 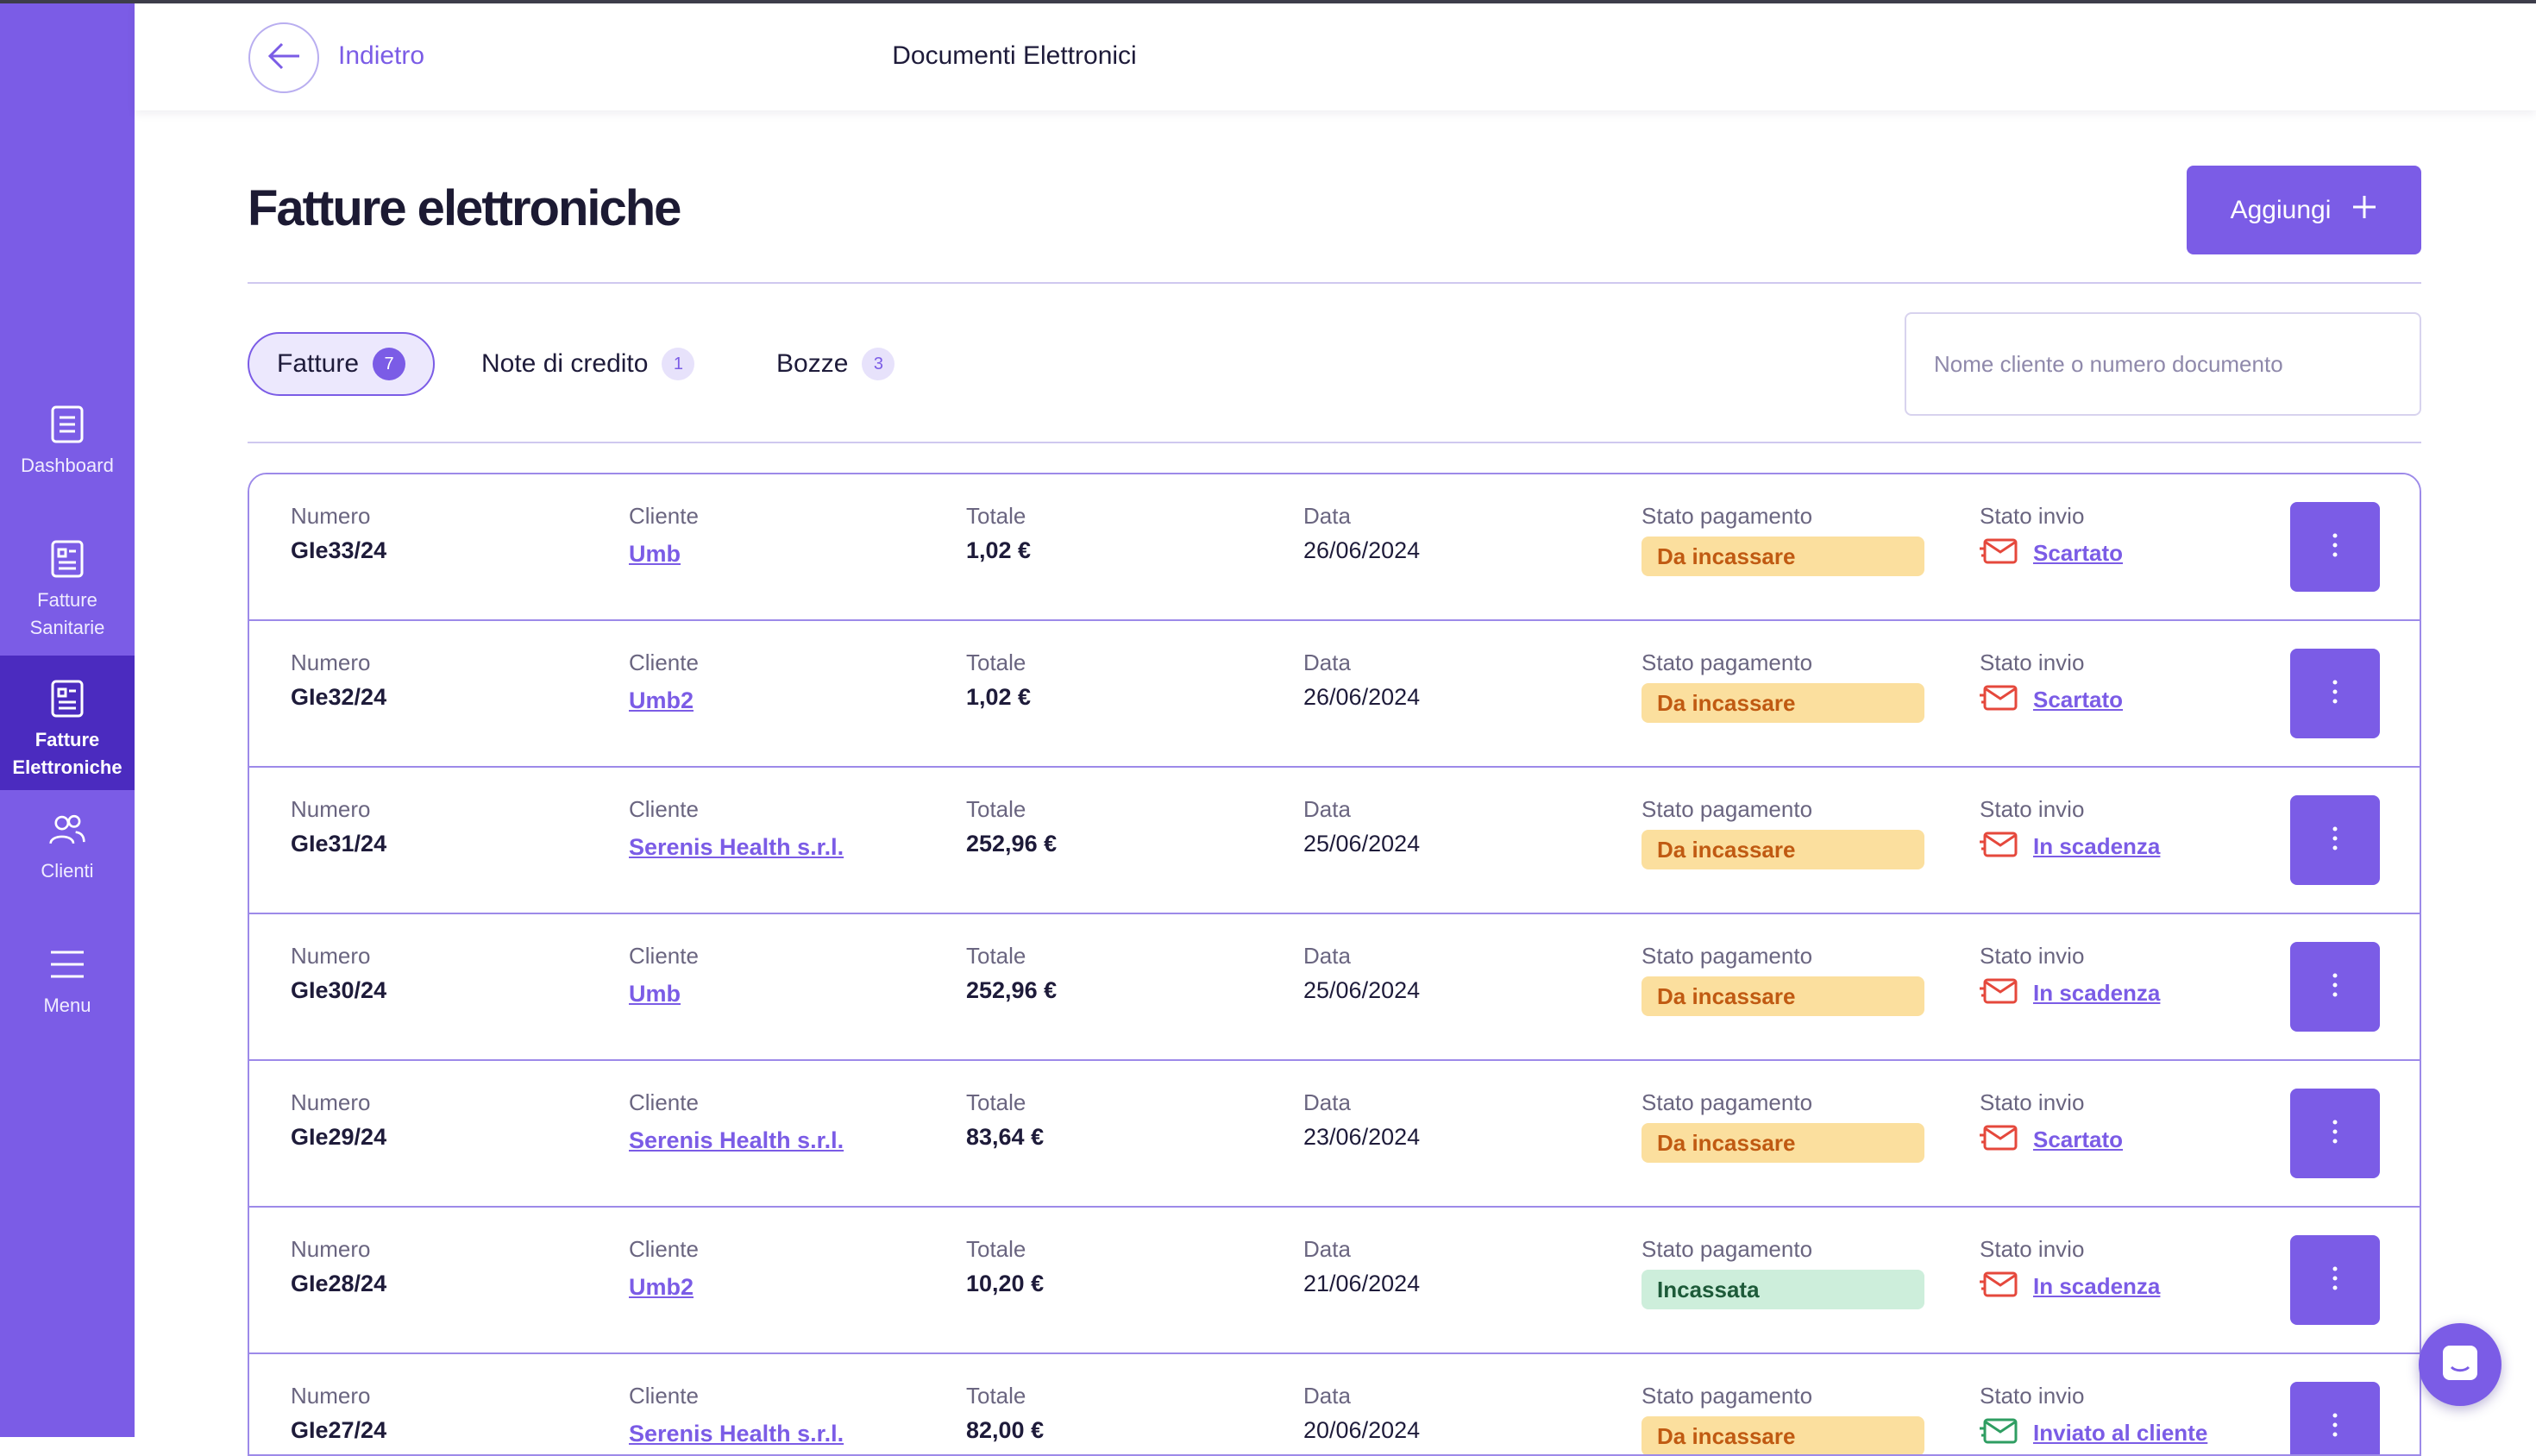 I want to click on chat-icon, so click(x=2460, y=1365).